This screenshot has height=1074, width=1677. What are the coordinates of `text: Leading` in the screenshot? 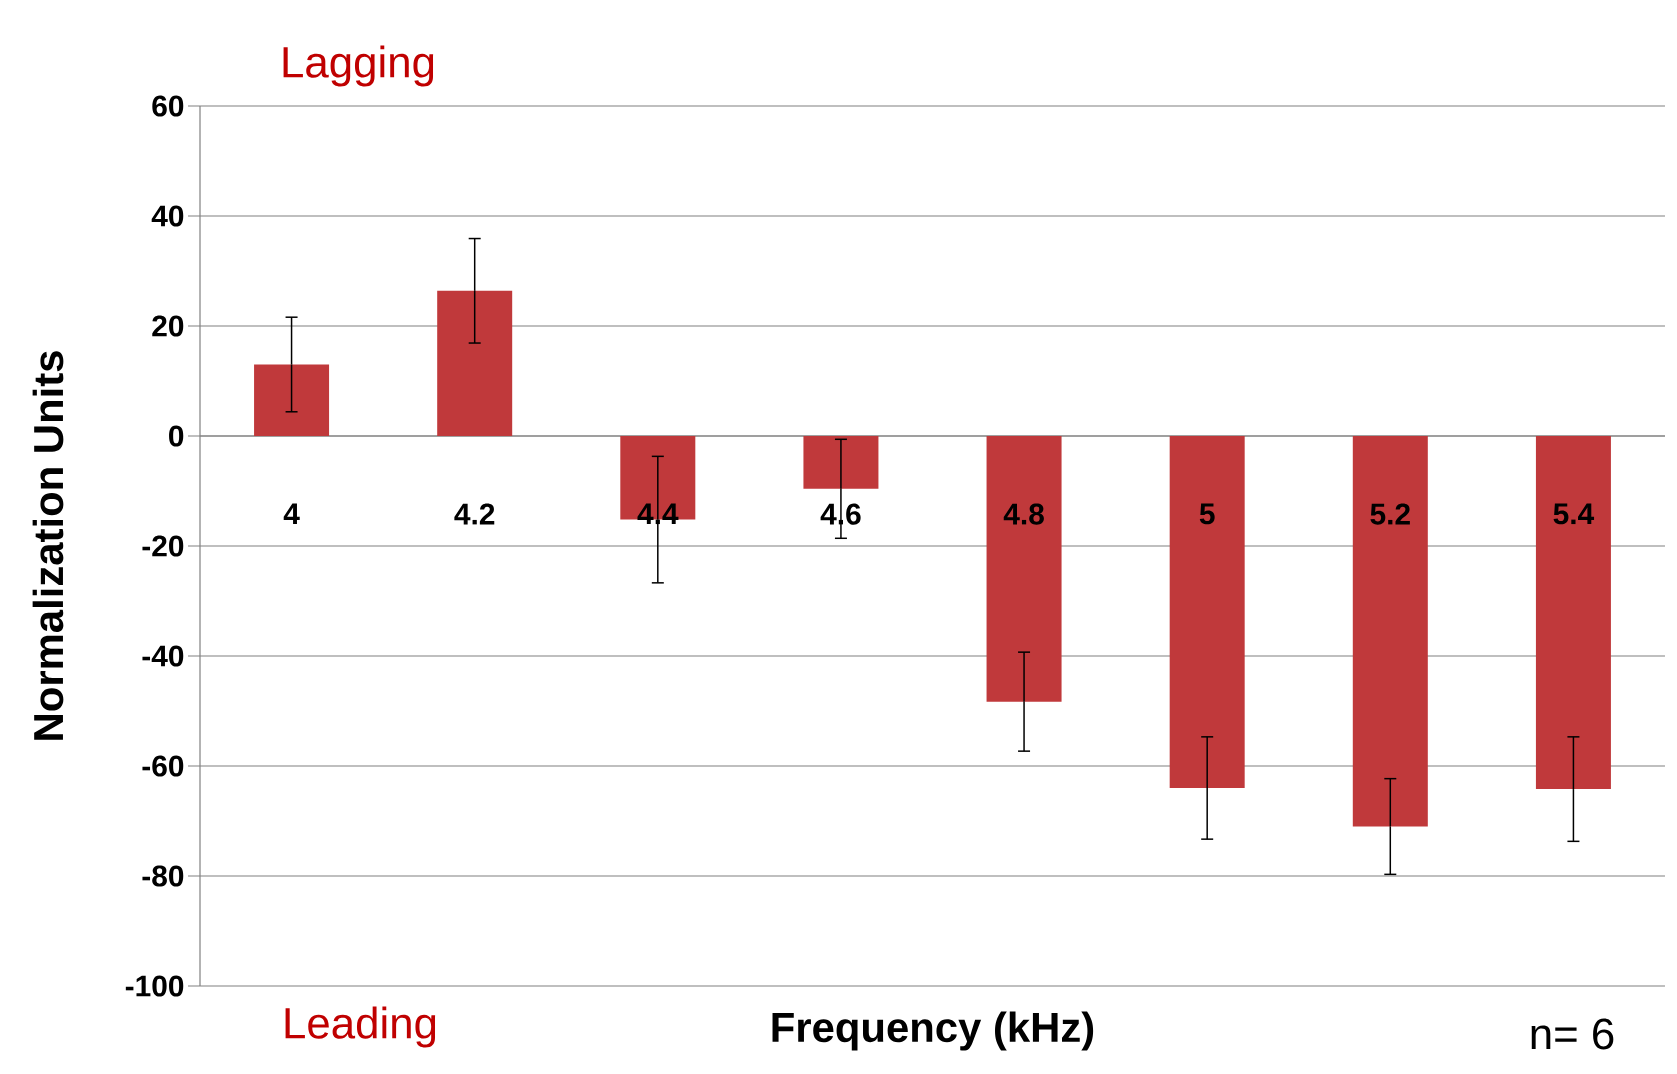 It's located at (360, 1027).